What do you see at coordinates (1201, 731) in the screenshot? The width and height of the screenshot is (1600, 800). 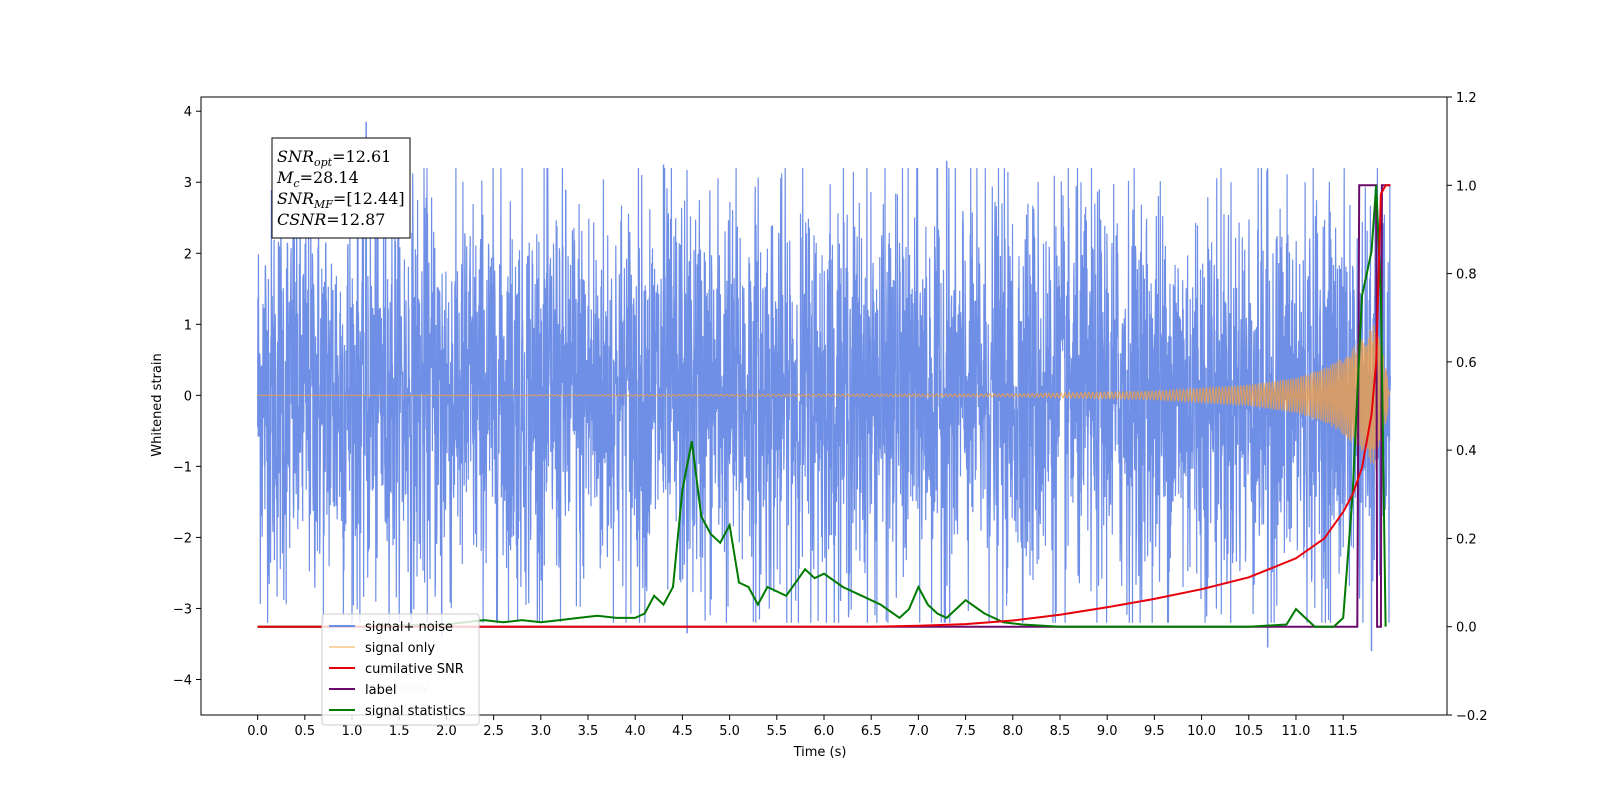 I see `x-tick-label-20: 10.0` at bounding box center [1201, 731].